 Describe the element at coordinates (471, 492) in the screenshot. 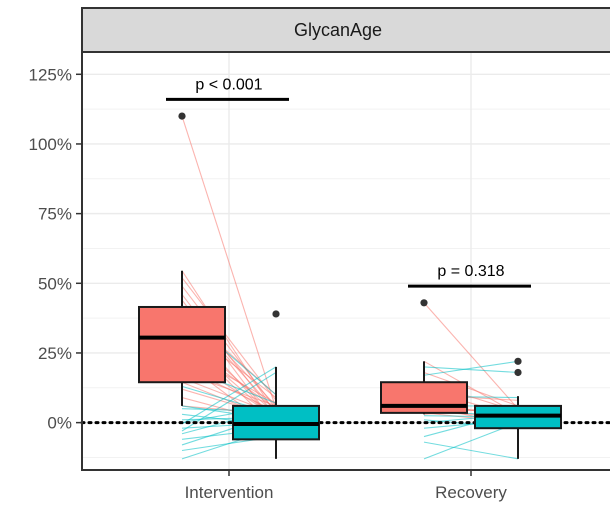

I see `x-tick-label: Recovery` at that location.